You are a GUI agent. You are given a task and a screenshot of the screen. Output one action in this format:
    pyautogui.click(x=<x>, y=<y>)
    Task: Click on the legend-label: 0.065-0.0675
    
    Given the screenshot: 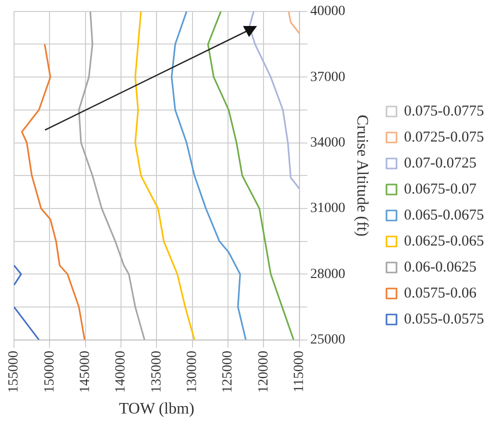 What is the action you would take?
    pyautogui.click(x=444, y=215)
    